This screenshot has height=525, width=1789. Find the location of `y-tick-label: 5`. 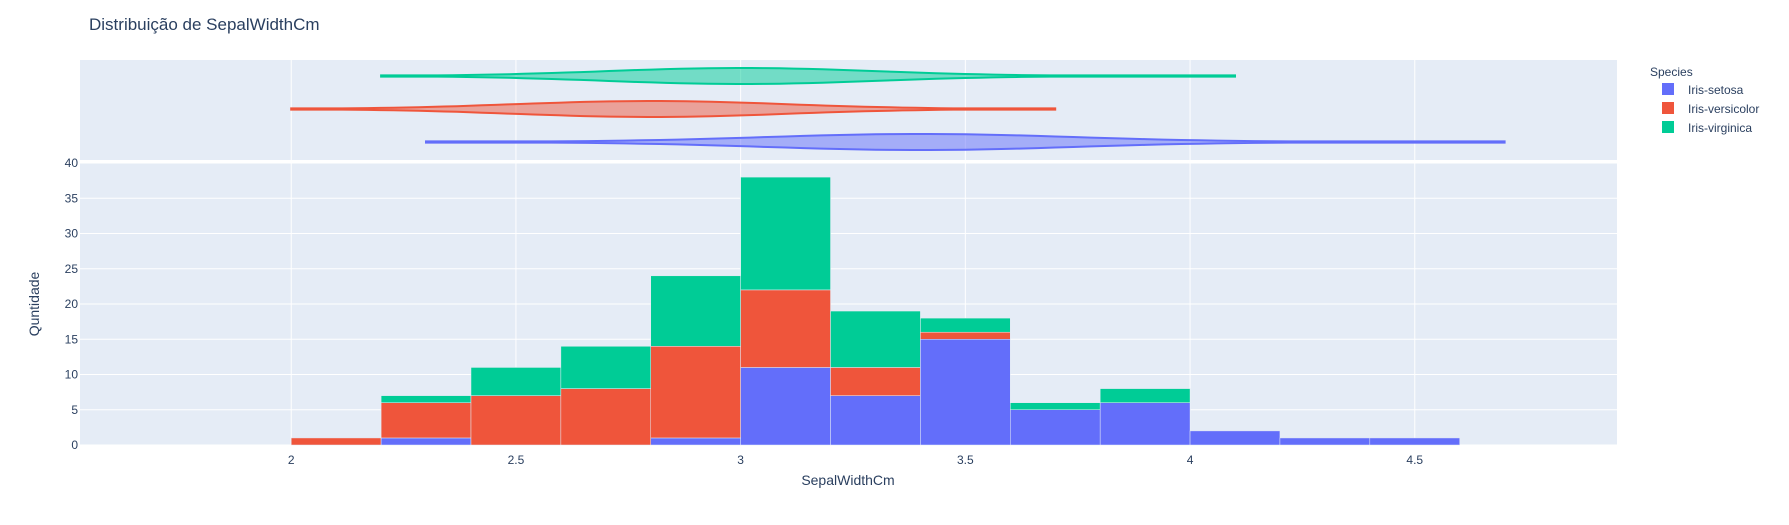

y-tick-label: 5 is located at coordinates (74, 410).